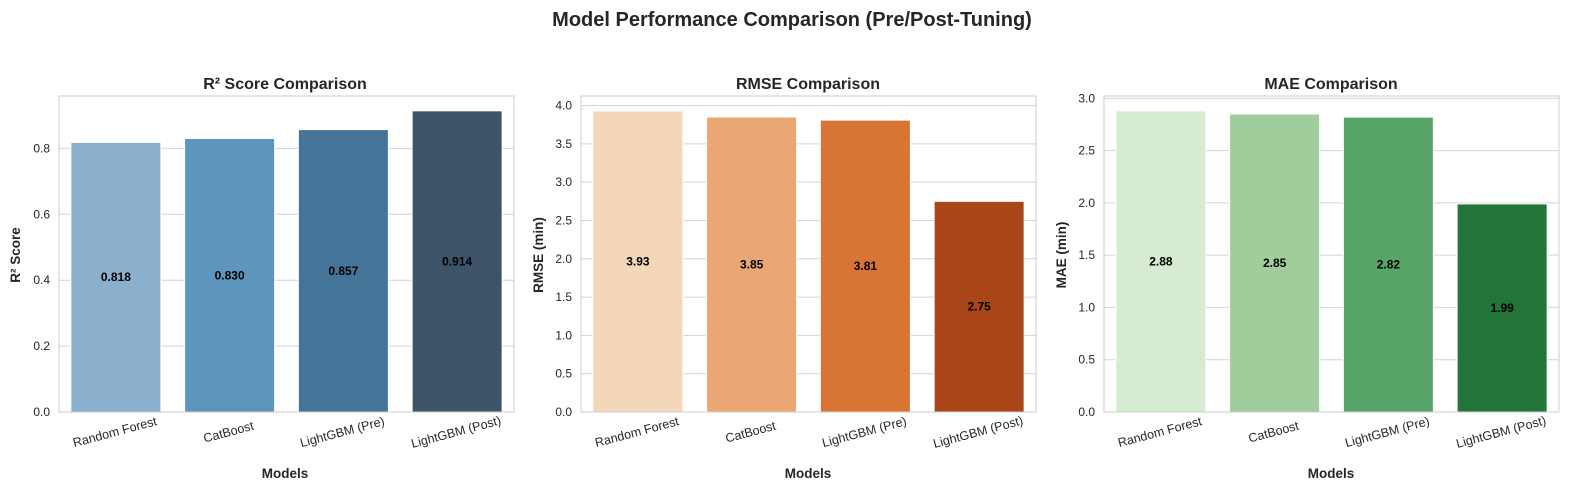 The image size is (1584, 495). What do you see at coordinates (1388, 432) in the screenshot?
I see `mae-xtick-label: LightGBM (Pre)` at bounding box center [1388, 432].